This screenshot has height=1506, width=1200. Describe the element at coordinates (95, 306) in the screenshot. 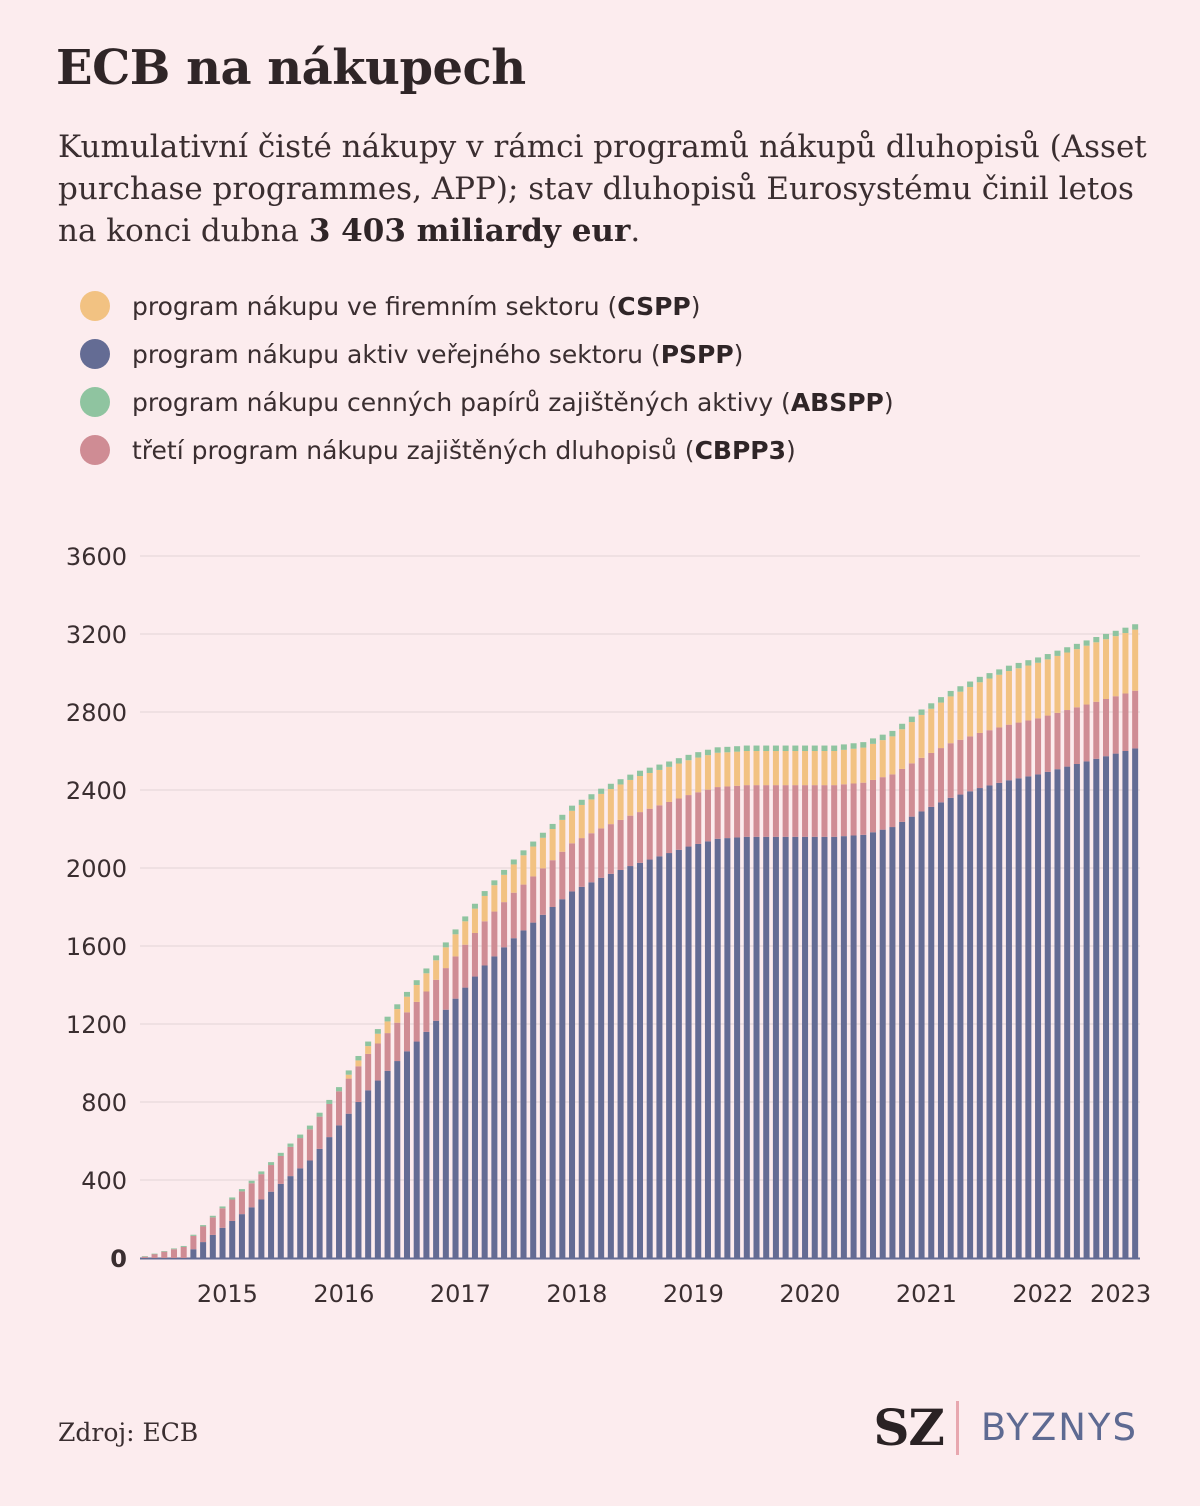

I see `legend-swatch-cspp` at that location.